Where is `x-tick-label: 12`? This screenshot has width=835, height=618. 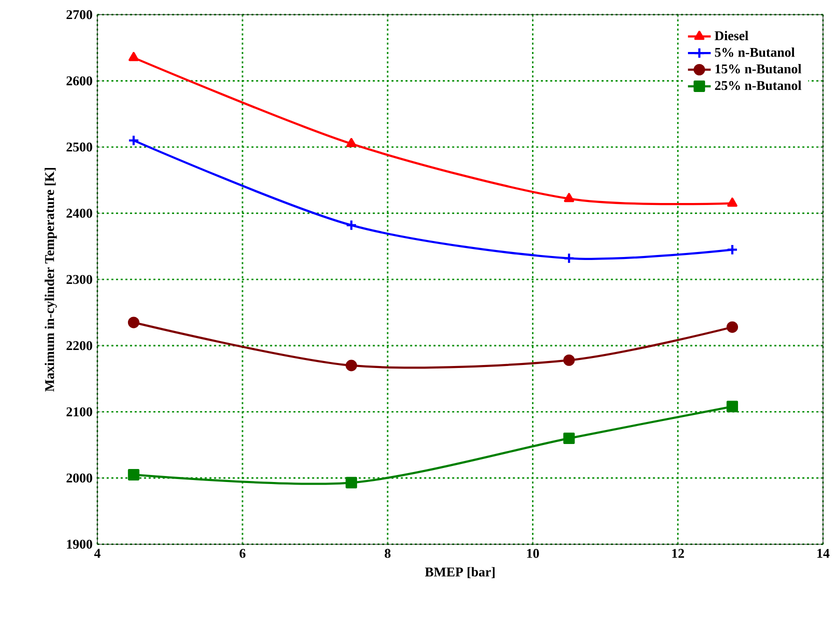 x-tick-label: 12 is located at coordinates (678, 553).